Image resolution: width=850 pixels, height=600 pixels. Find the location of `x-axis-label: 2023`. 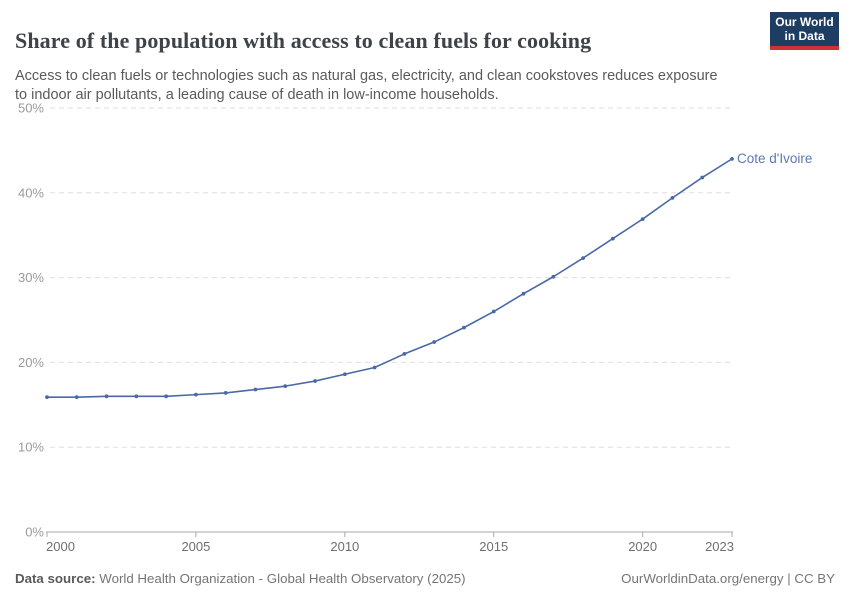

x-axis-label: 2023 is located at coordinates (719, 546).